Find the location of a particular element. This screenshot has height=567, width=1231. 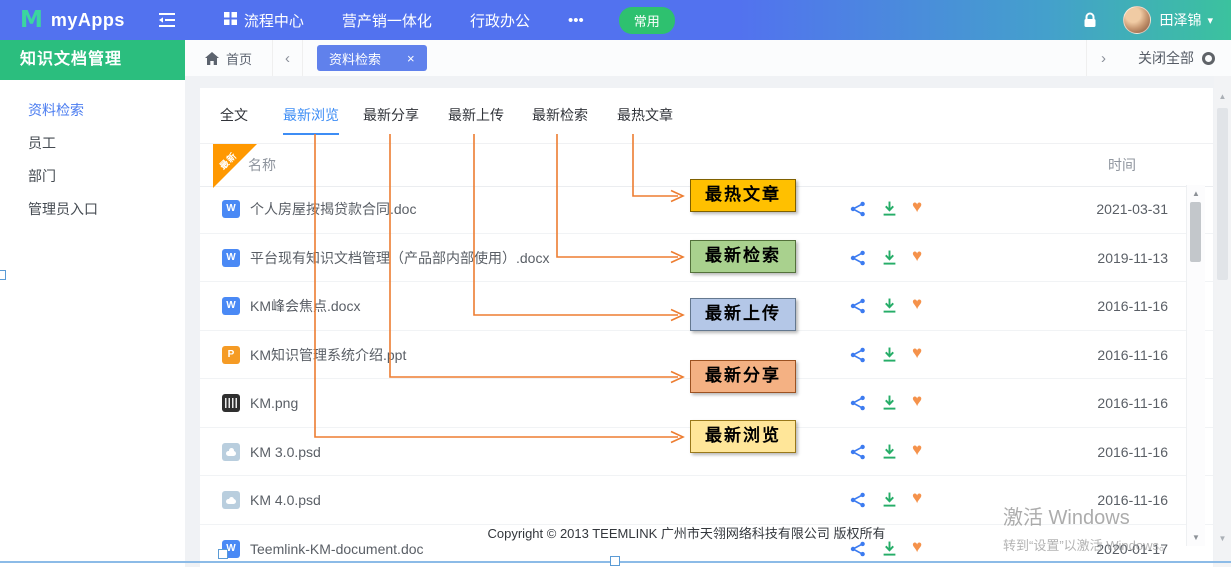

tab-scroll-left: ‹ is located at coordinates (288, 58).